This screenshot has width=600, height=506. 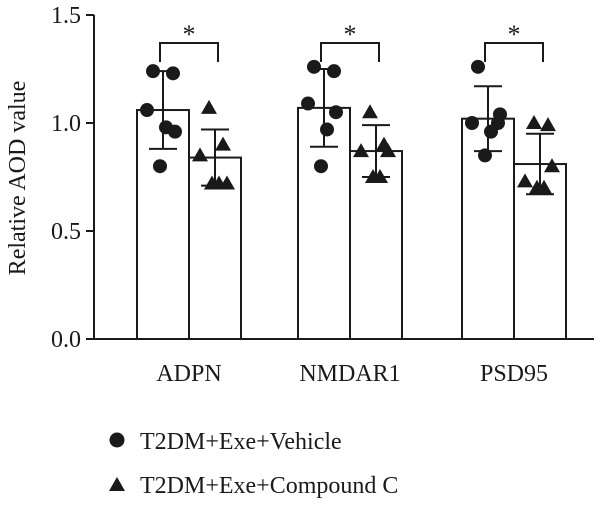 What do you see at coordinates (66, 16) in the screenshot?
I see `y-tick-label: 1.5` at bounding box center [66, 16].